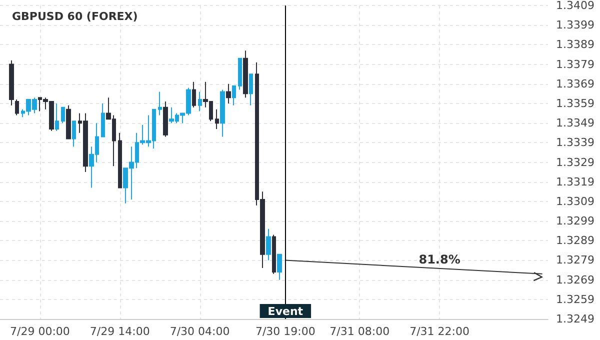  I want to click on y-tick-label: 1.3349, so click(575, 123).